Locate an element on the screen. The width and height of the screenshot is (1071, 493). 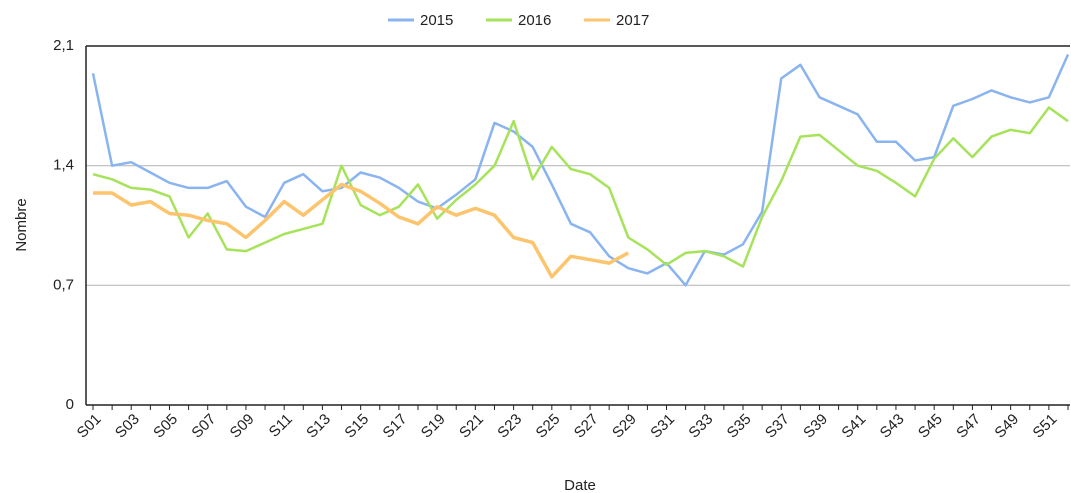
x-tick-label: S09 is located at coordinates (242, 426).